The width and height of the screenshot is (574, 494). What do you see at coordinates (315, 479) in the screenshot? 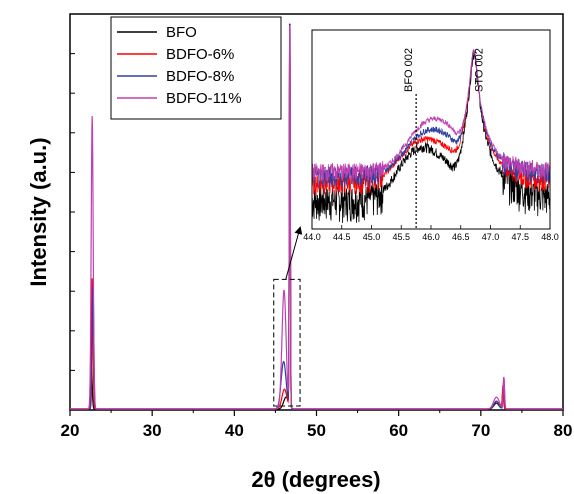
I see `x-axis-title: 2θ (degrees)` at bounding box center [315, 479].